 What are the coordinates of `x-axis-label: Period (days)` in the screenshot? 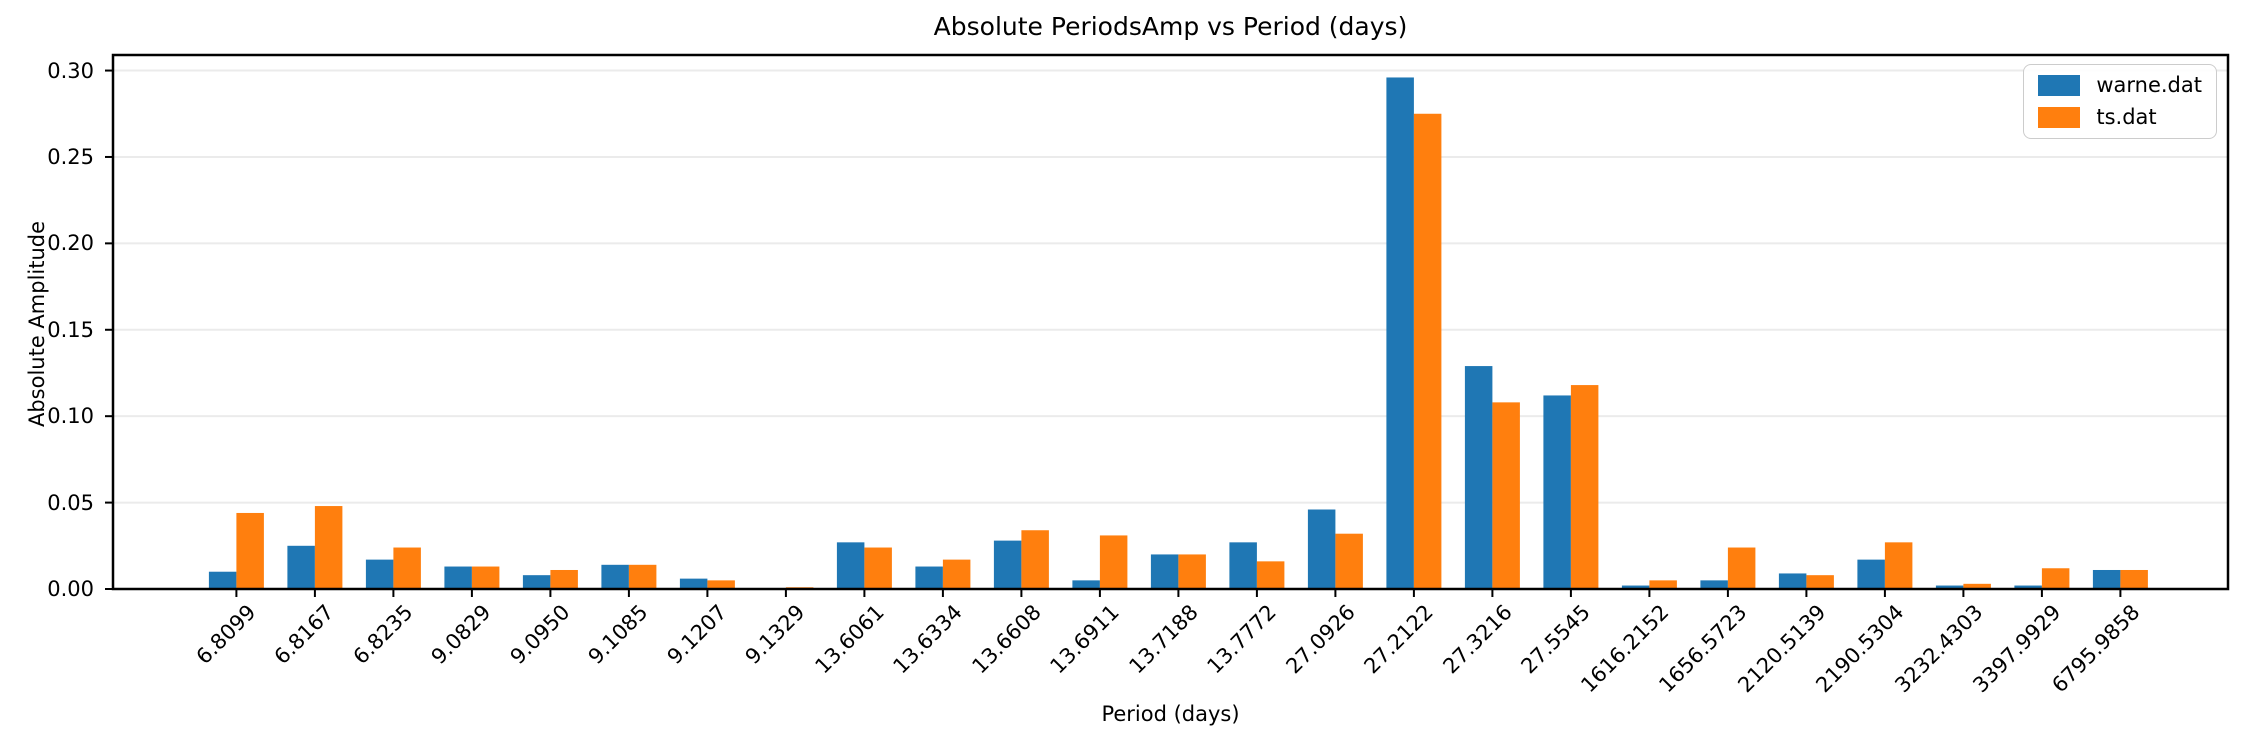 It's located at (1170, 714).